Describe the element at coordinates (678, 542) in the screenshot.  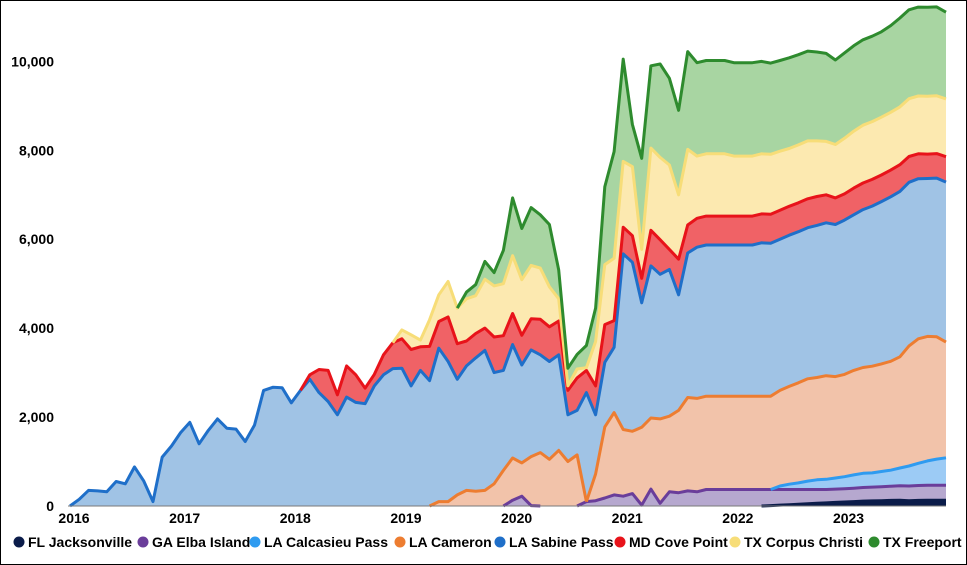
I see `legend-label-md-cove-point: MD Cove Point` at that location.